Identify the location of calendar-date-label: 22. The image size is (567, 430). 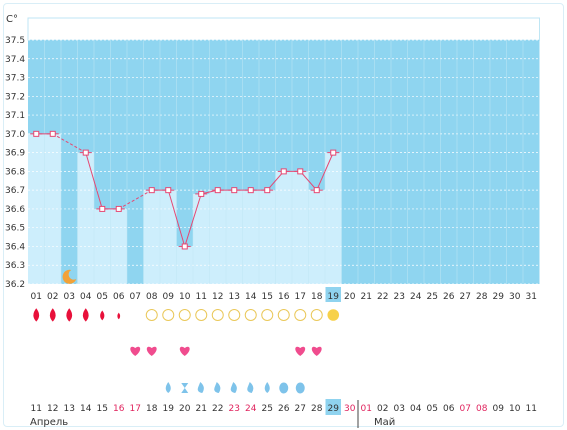
(217, 409).